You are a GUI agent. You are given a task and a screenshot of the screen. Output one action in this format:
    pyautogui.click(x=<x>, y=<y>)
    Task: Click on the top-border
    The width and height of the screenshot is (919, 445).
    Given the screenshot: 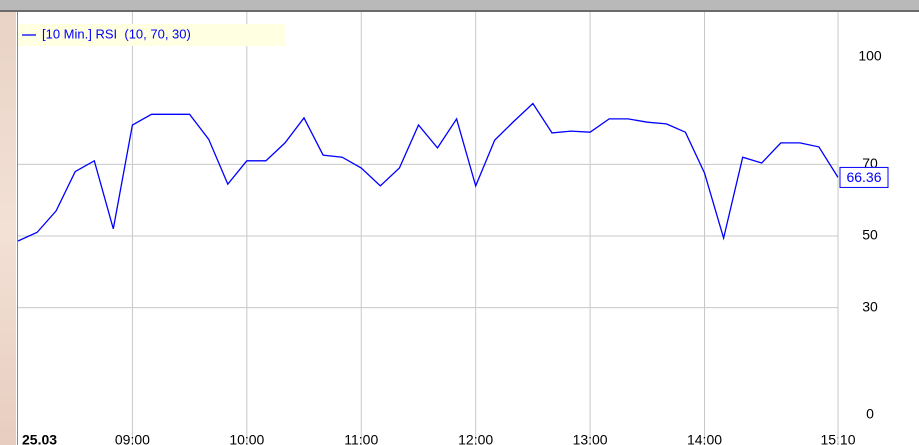 What is the action you would take?
    pyautogui.click(x=459, y=11)
    